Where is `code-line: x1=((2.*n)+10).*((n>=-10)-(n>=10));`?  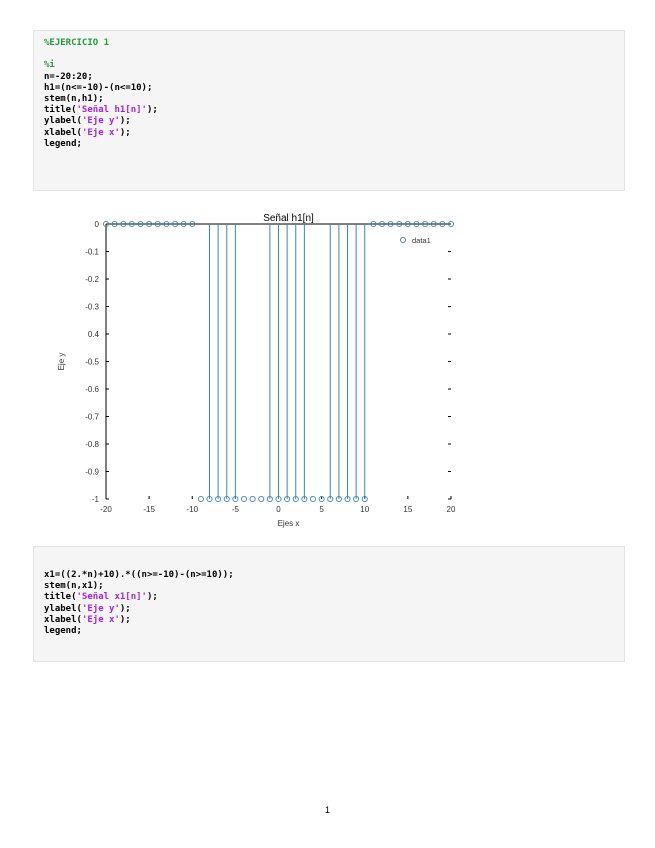 code-line: x1=((2.*n)+10).*((n>=-10)-(n>=10)); is located at coordinates (329, 575).